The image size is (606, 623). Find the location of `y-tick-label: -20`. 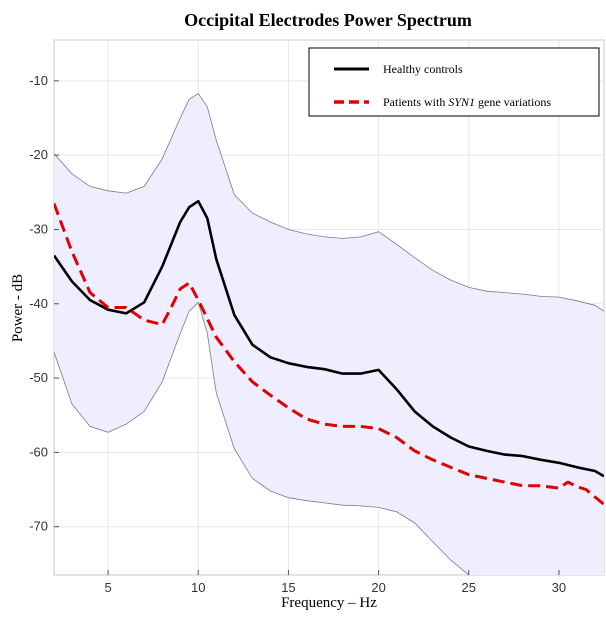

y-tick-label: -20 is located at coordinates (38, 154).